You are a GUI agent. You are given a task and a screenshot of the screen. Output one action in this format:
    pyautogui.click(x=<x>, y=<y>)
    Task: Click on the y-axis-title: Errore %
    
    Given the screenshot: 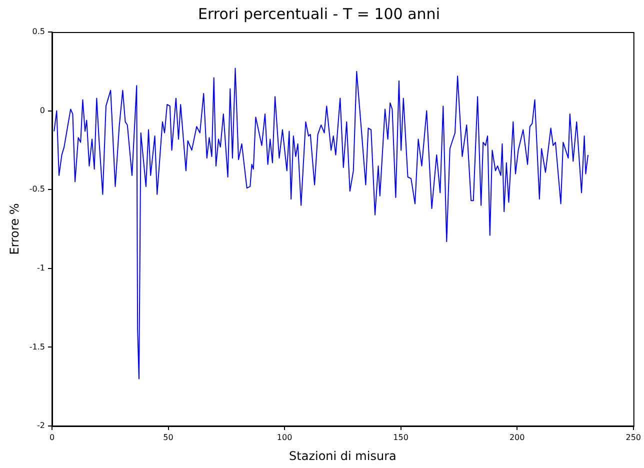 What is the action you would take?
    pyautogui.click(x=14, y=229)
    